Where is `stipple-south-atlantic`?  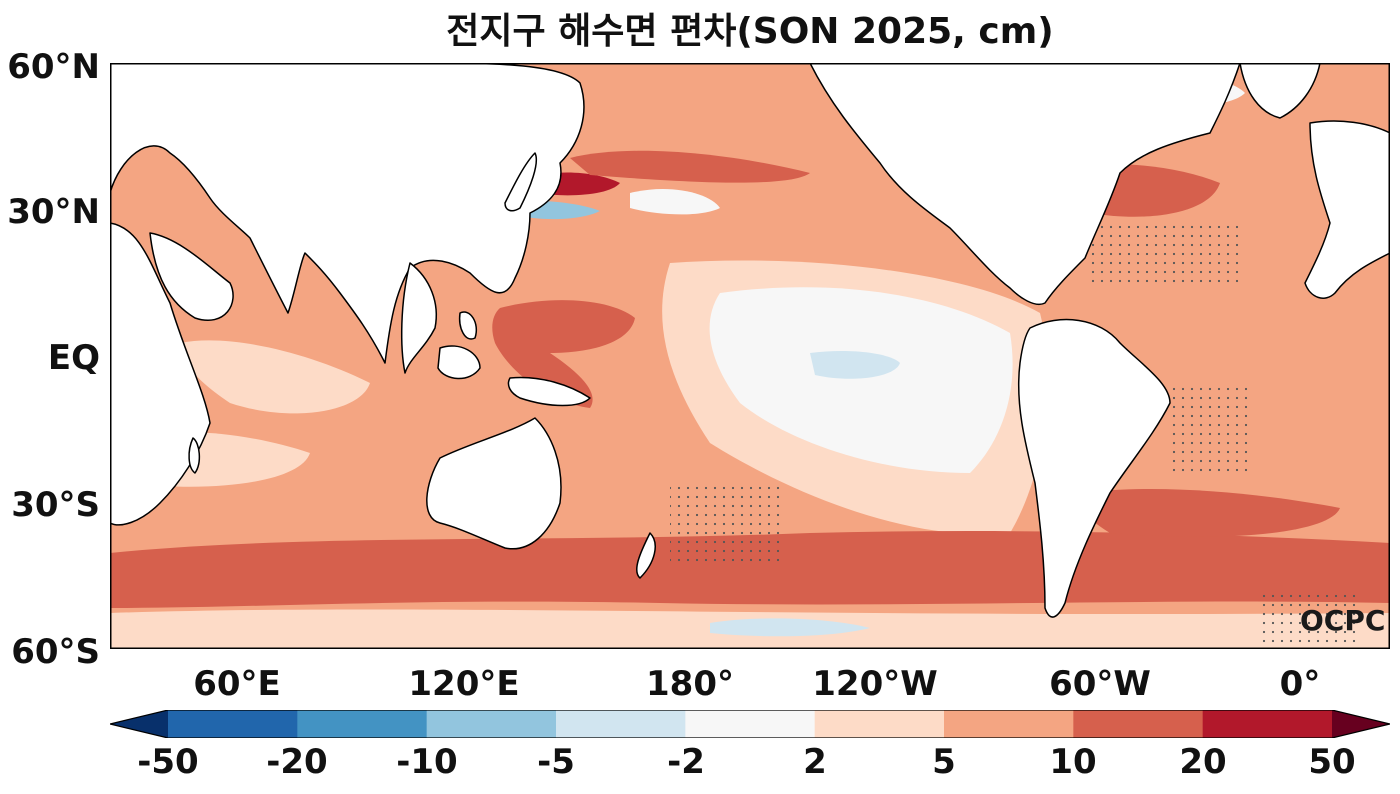 stipple-south-atlantic is located at coordinates (1210, 428).